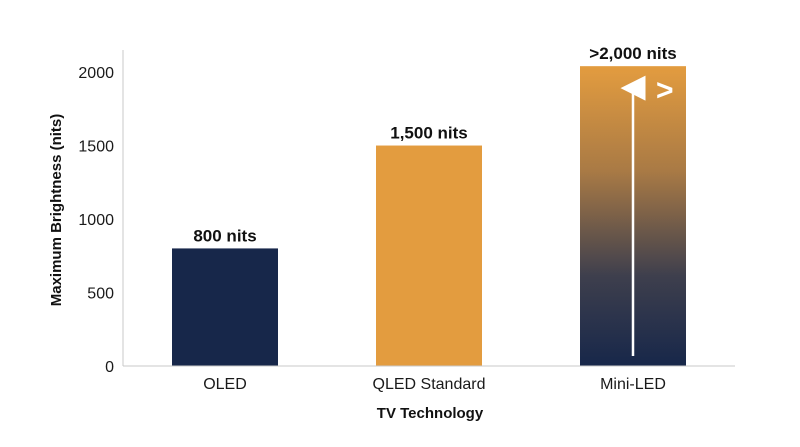  What do you see at coordinates (429, 255) in the screenshot?
I see `bar-qled-standard` at bounding box center [429, 255].